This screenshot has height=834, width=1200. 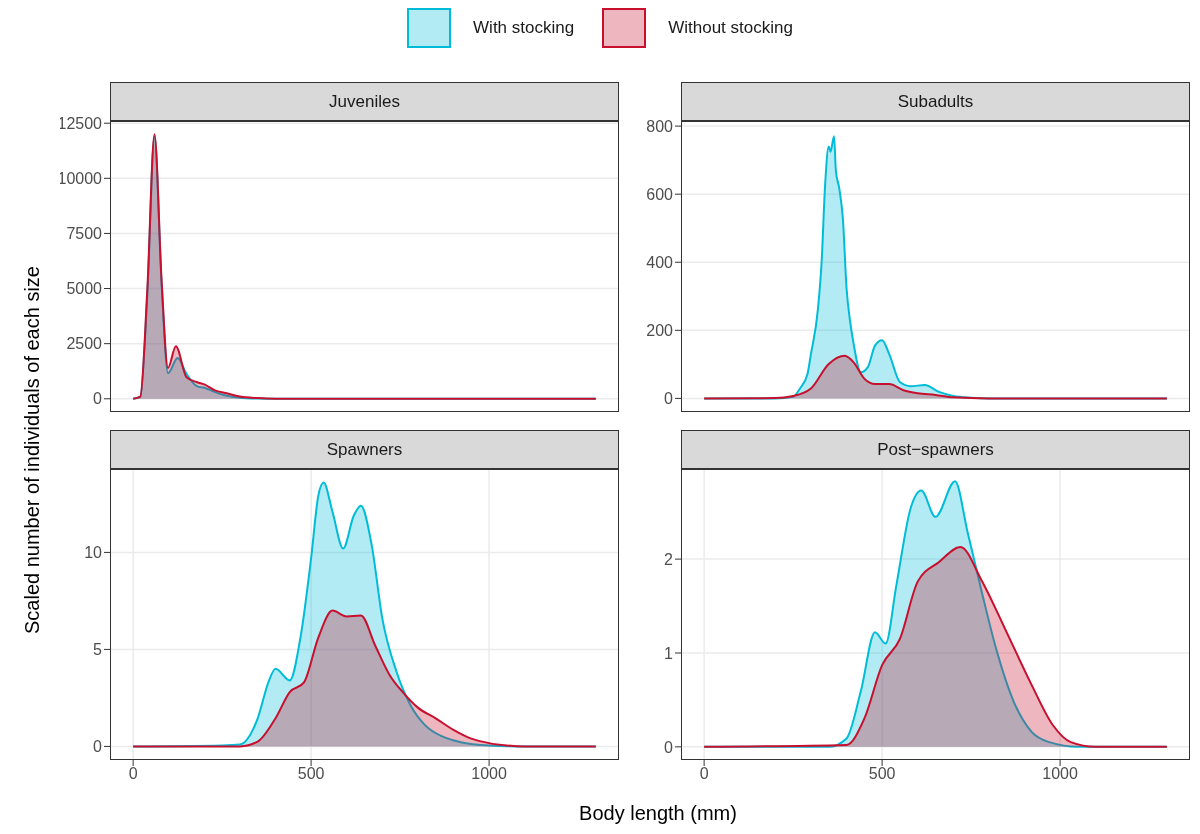 I want to click on y-tick-label: 200, so click(x=660, y=330).